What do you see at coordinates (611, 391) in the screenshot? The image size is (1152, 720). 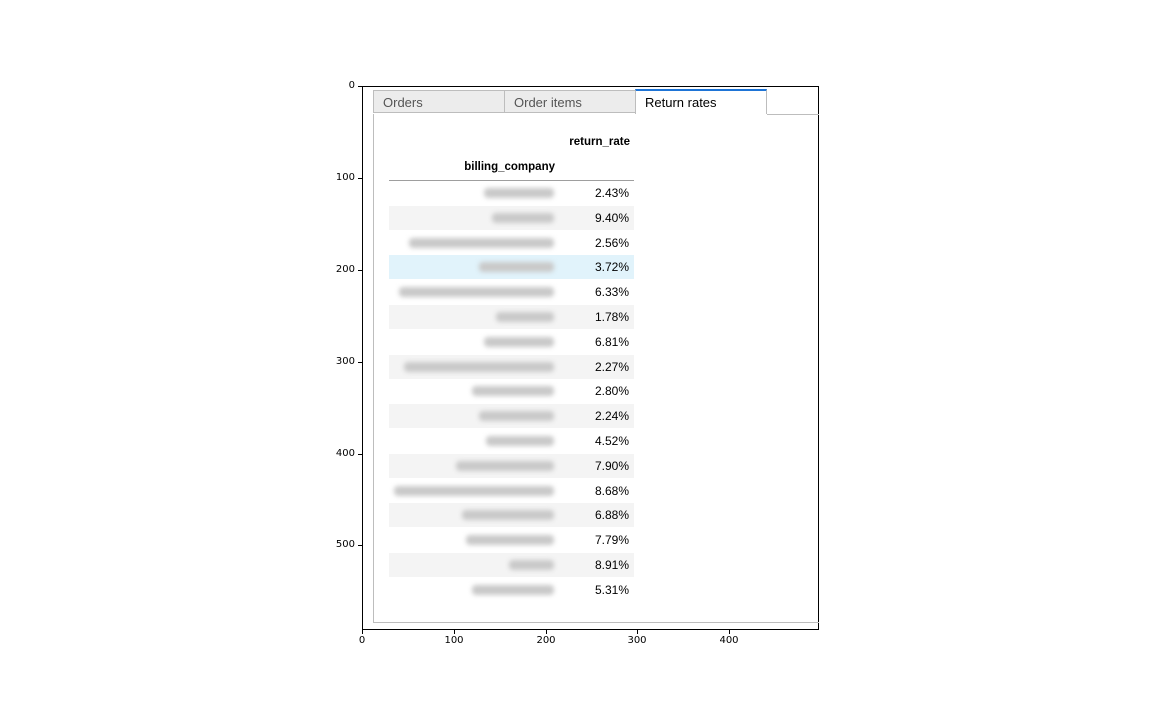 I see `return-rate-cell: 2.80%` at bounding box center [611, 391].